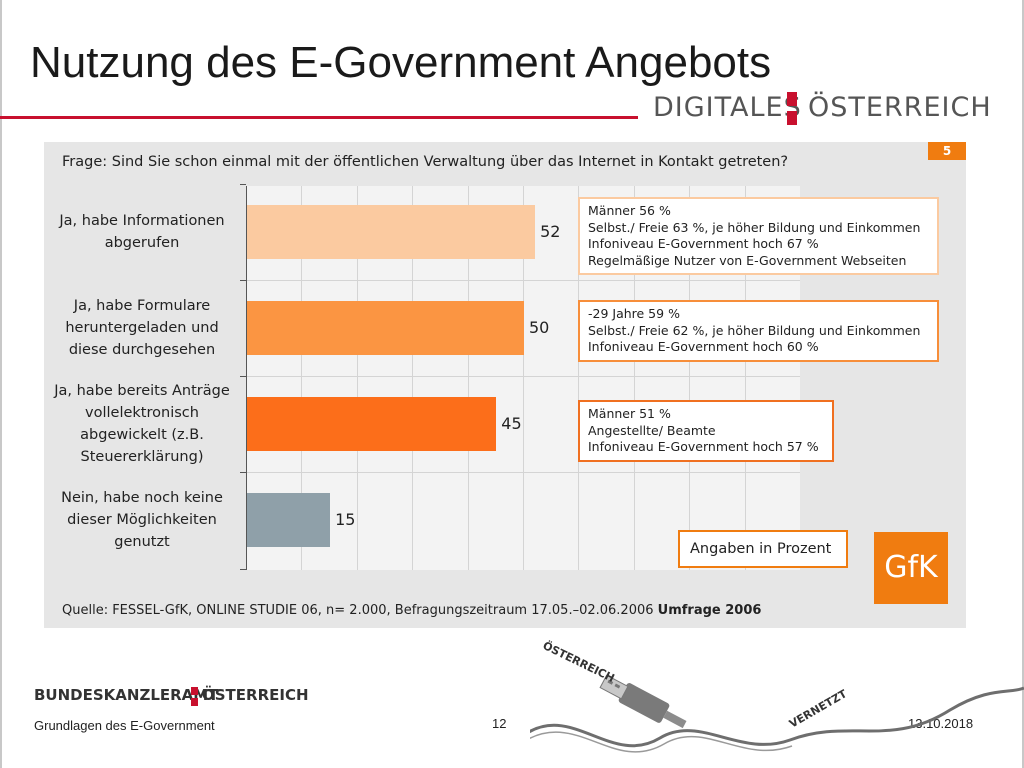  What do you see at coordinates (124, 725) in the screenshot?
I see `footer-subject: Grundlagen des E-Government` at bounding box center [124, 725].